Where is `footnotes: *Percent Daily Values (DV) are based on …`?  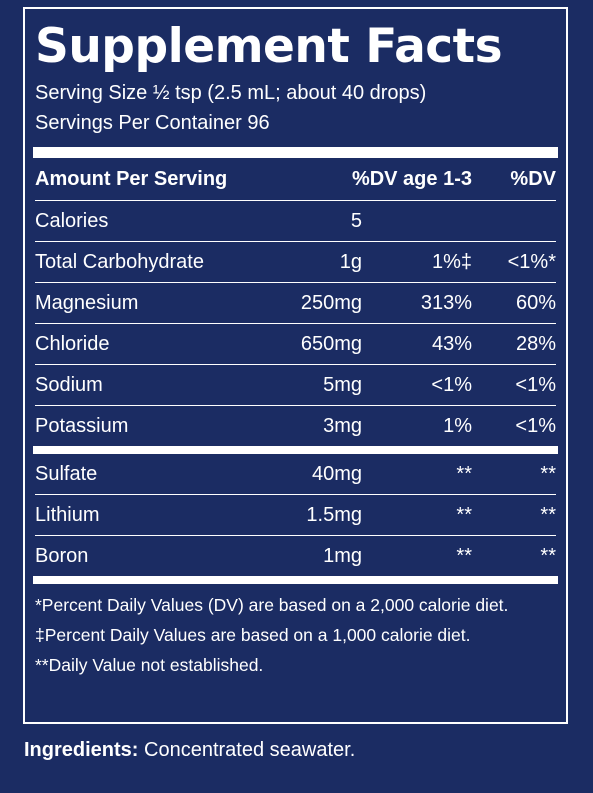 footnotes: *Percent Daily Values (DV) are based on … is located at coordinates (295, 635).